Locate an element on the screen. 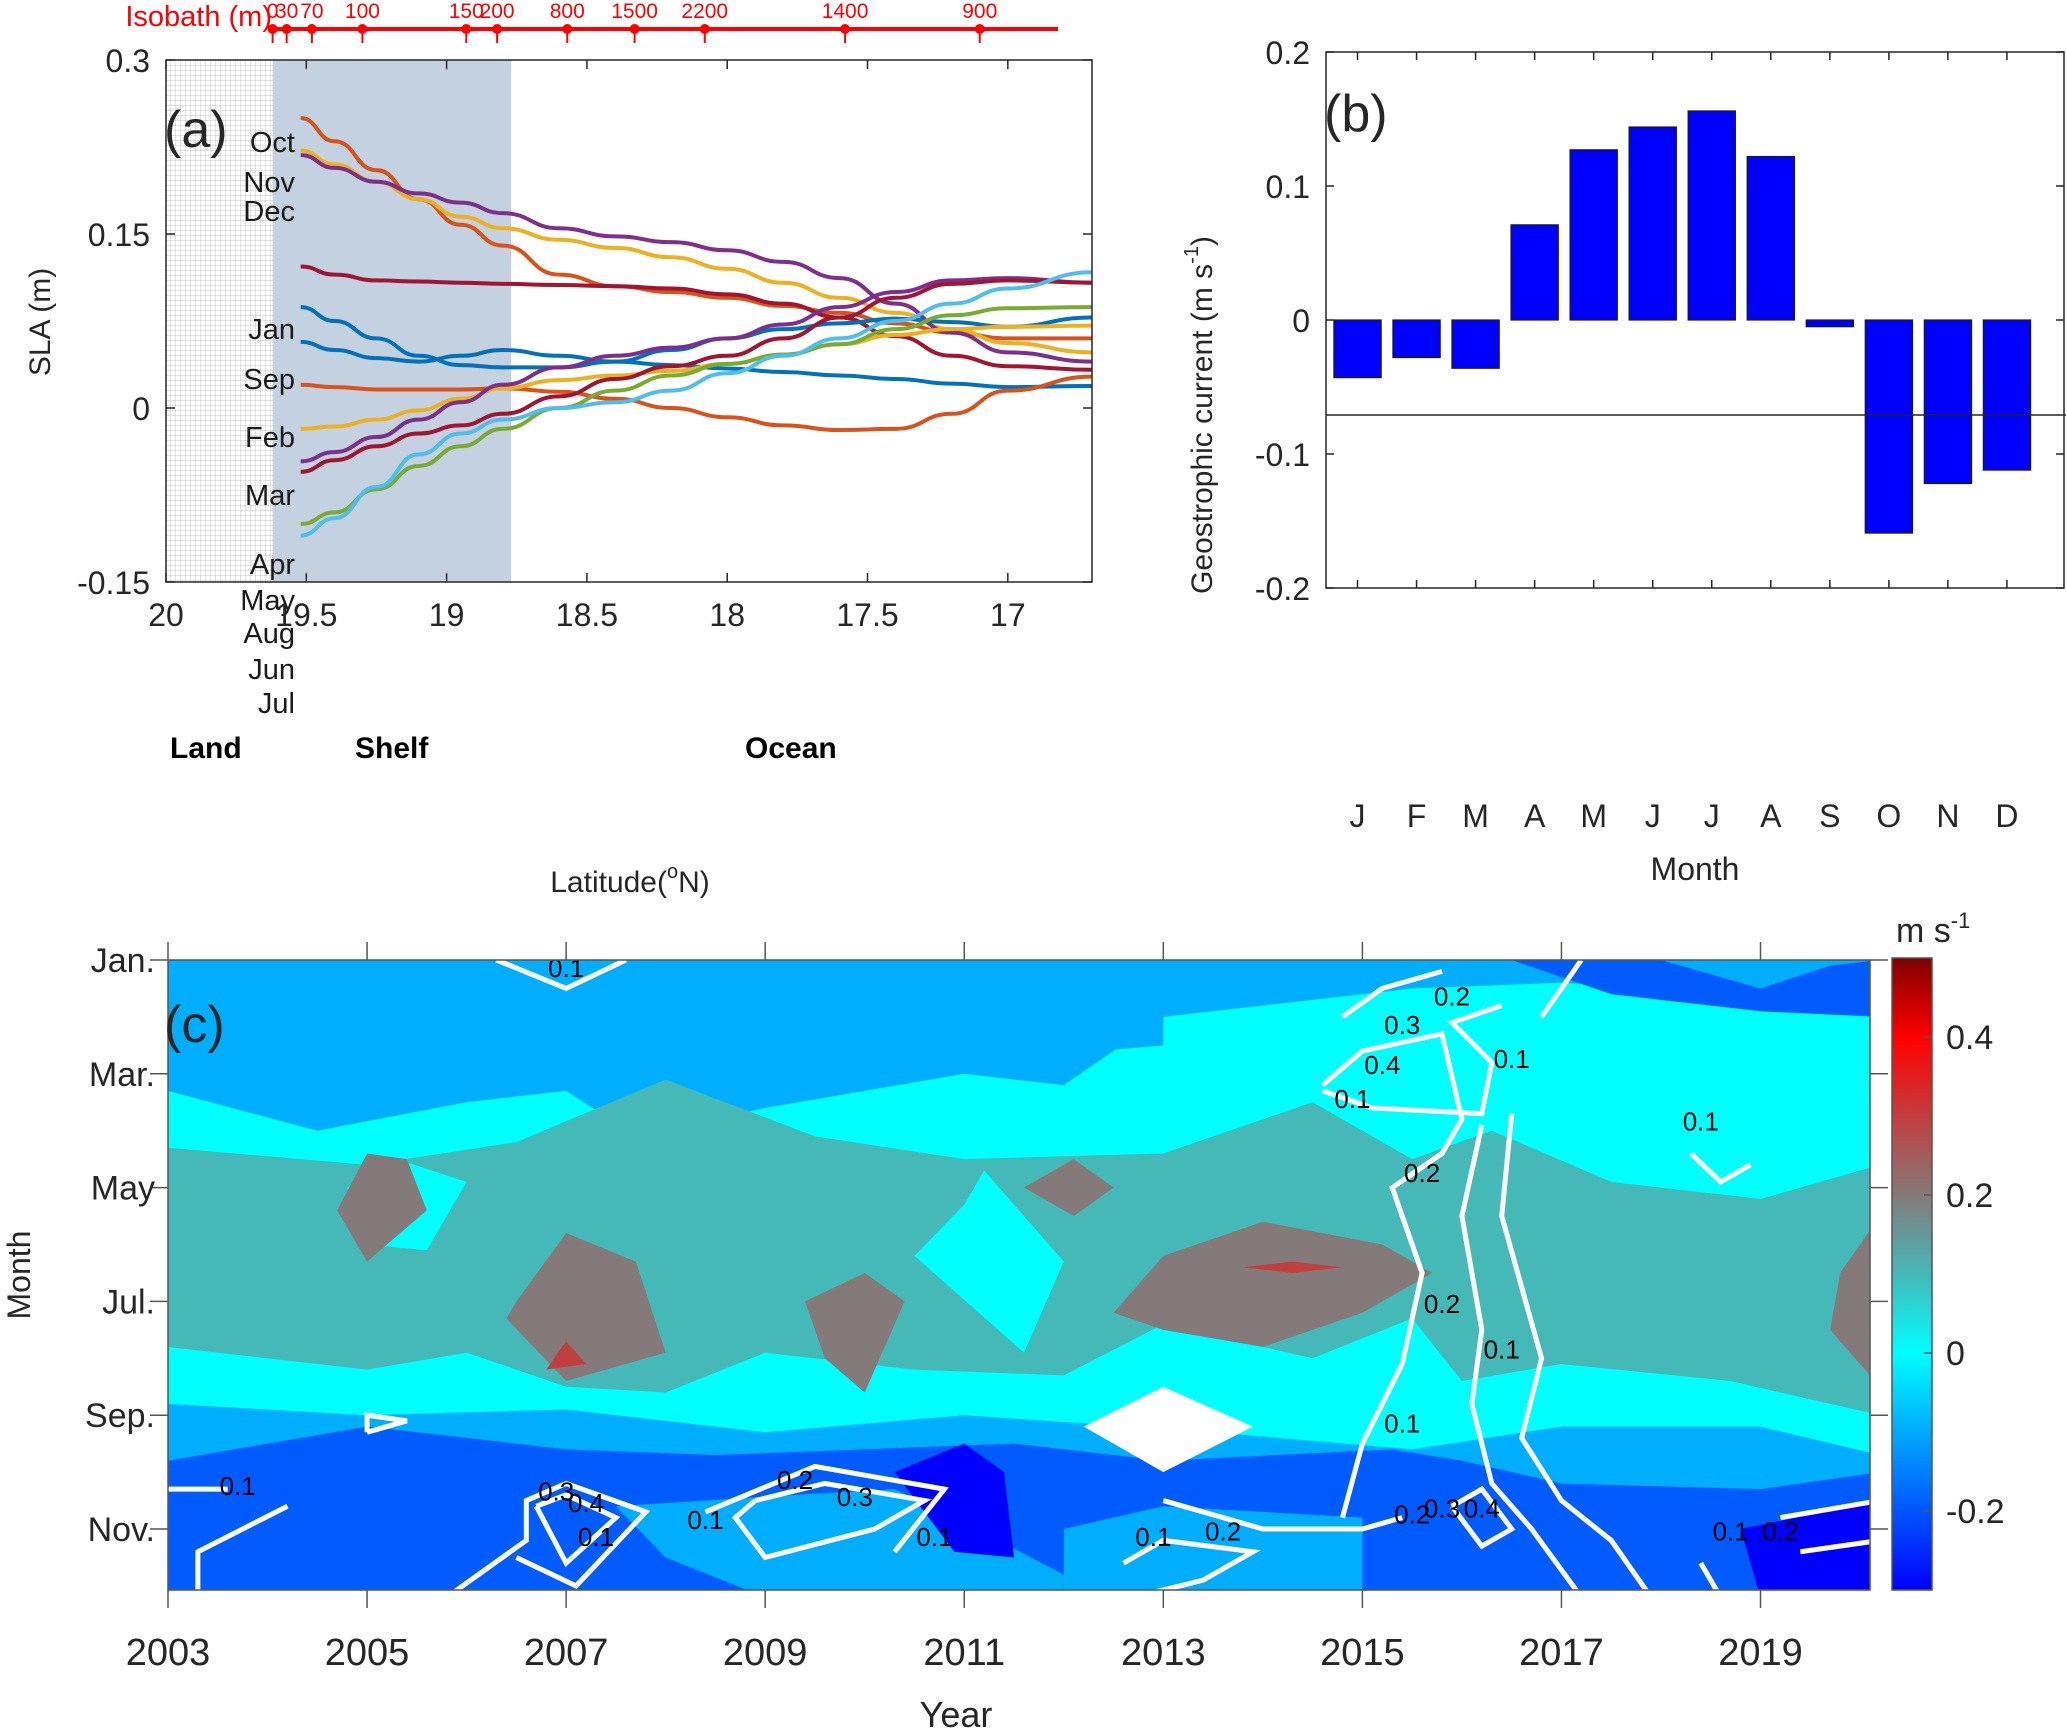 The width and height of the screenshot is (2067, 1734). y-tick-label: Nov. is located at coordinates (121, 1530).